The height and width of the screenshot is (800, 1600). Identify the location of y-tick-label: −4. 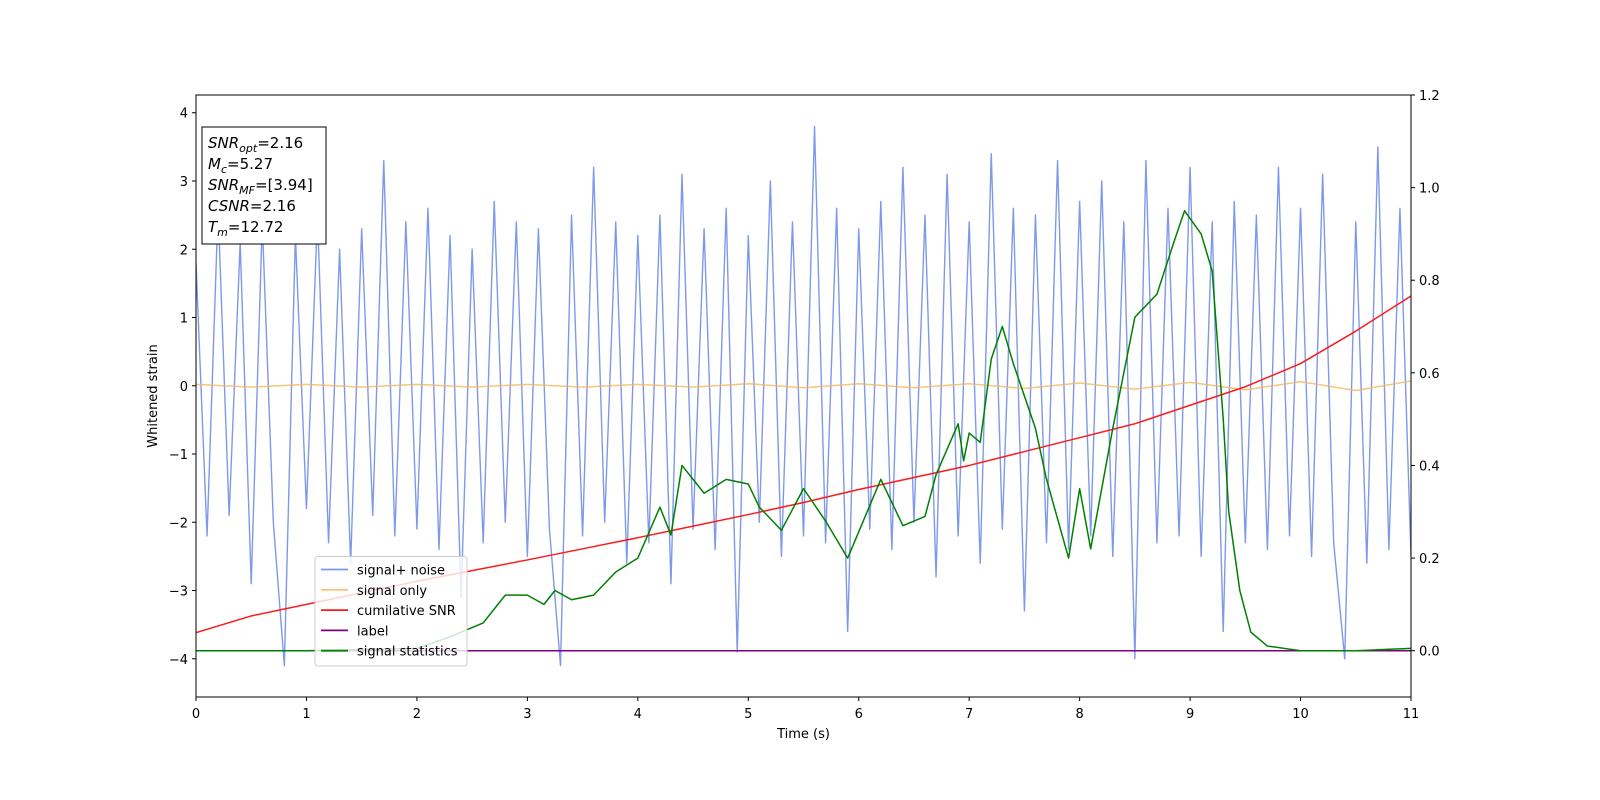
(178, 660).